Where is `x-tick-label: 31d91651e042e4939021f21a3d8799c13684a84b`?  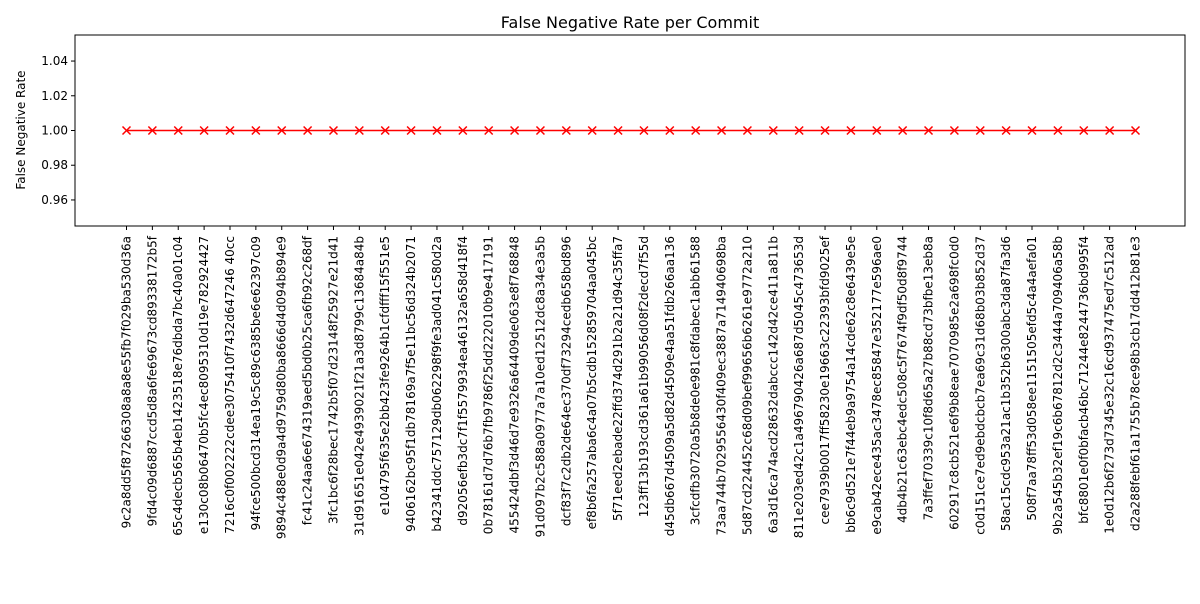
x-tick-label: 31d91651e042e4939021f21a3d8799c13684a84b is located at coordinates (359, 386).